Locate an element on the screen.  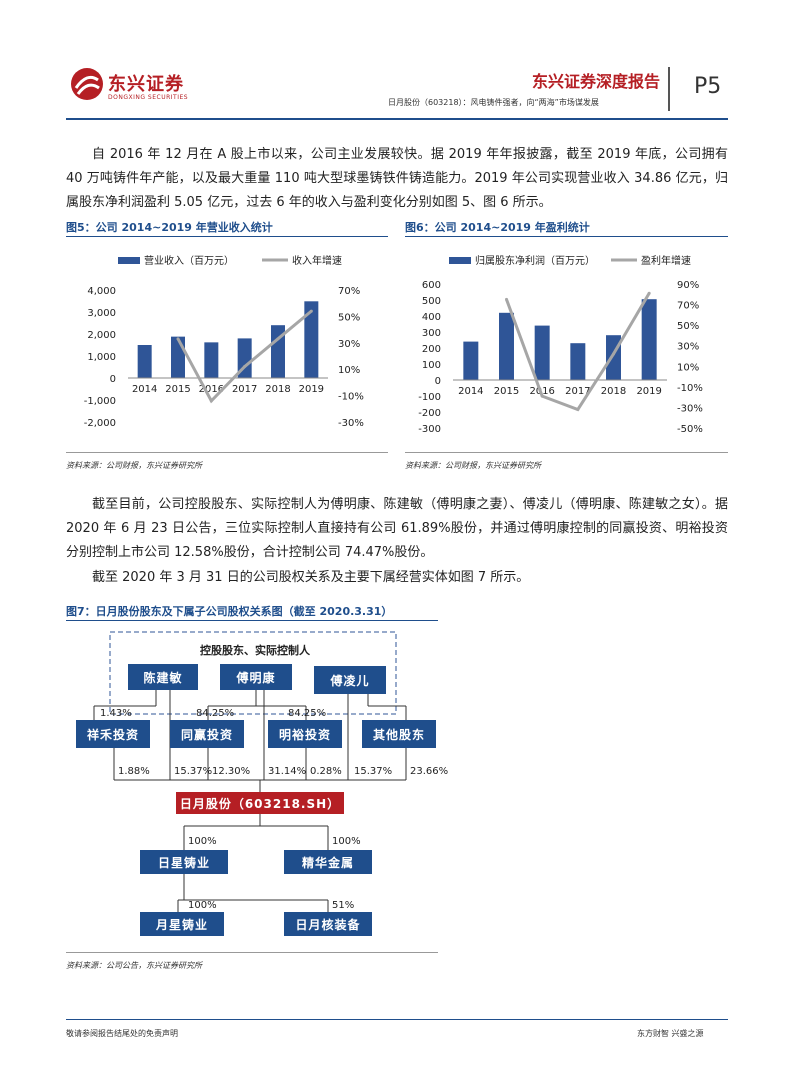
controller-chen-box: 陈建敏 is located at coordinates (163, 677).